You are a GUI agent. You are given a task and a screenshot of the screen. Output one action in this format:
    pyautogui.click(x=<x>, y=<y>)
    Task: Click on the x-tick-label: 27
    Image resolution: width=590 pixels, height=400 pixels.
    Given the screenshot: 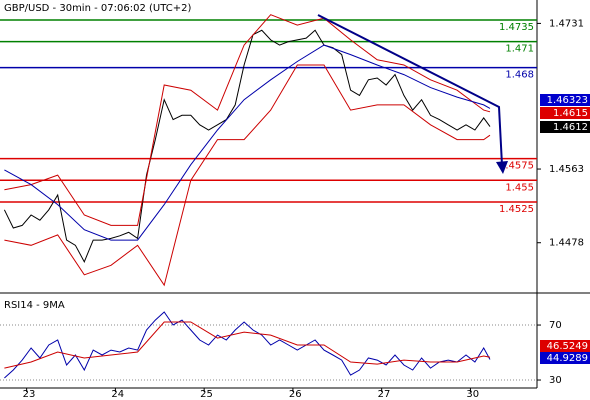 What is the action you would take?
    pyautogui.click(x=384, y=394)
    